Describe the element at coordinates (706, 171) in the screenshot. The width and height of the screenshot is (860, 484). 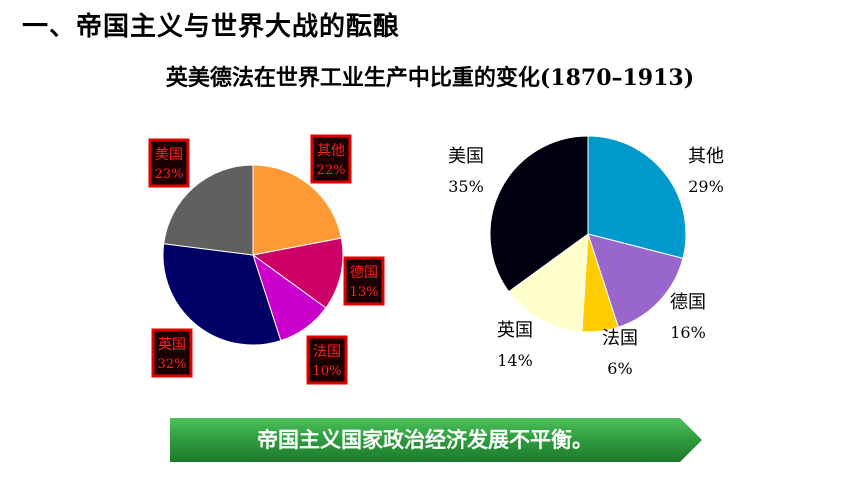
I see `slice-label-1913-0: 其他 29%` at that location.